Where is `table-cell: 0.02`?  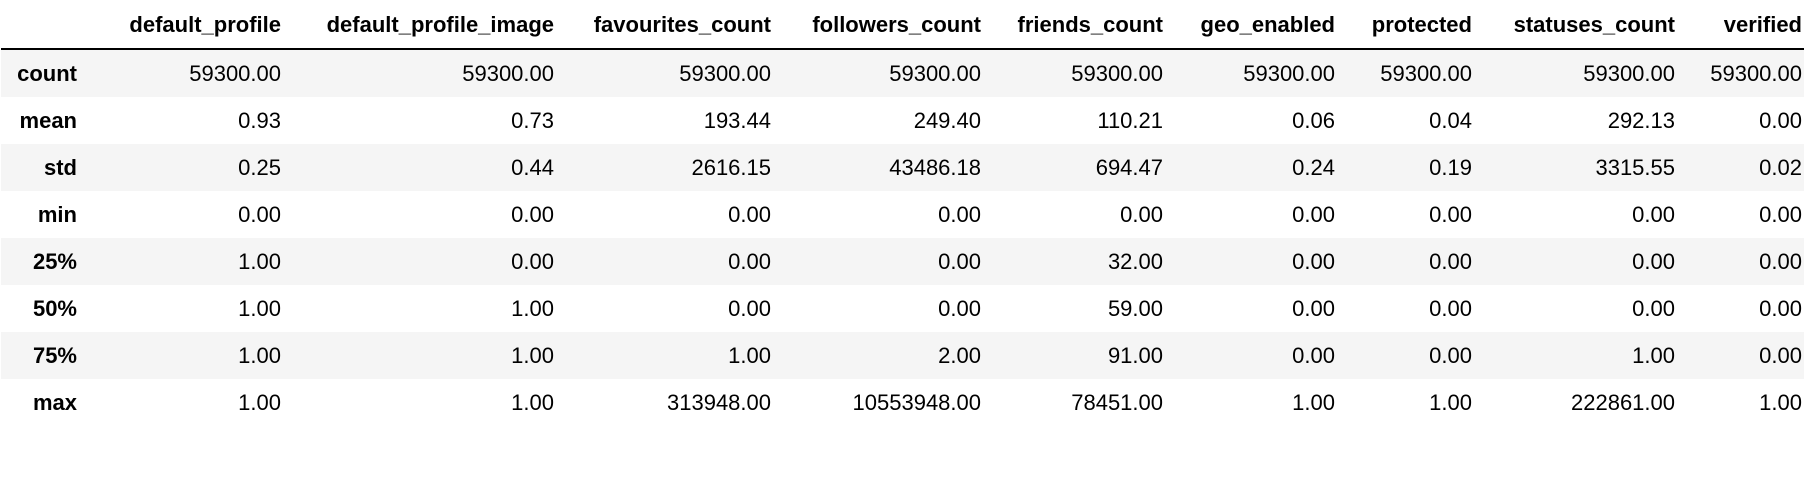
table-cell: 0.02 is located at coordinates (1780, 167).